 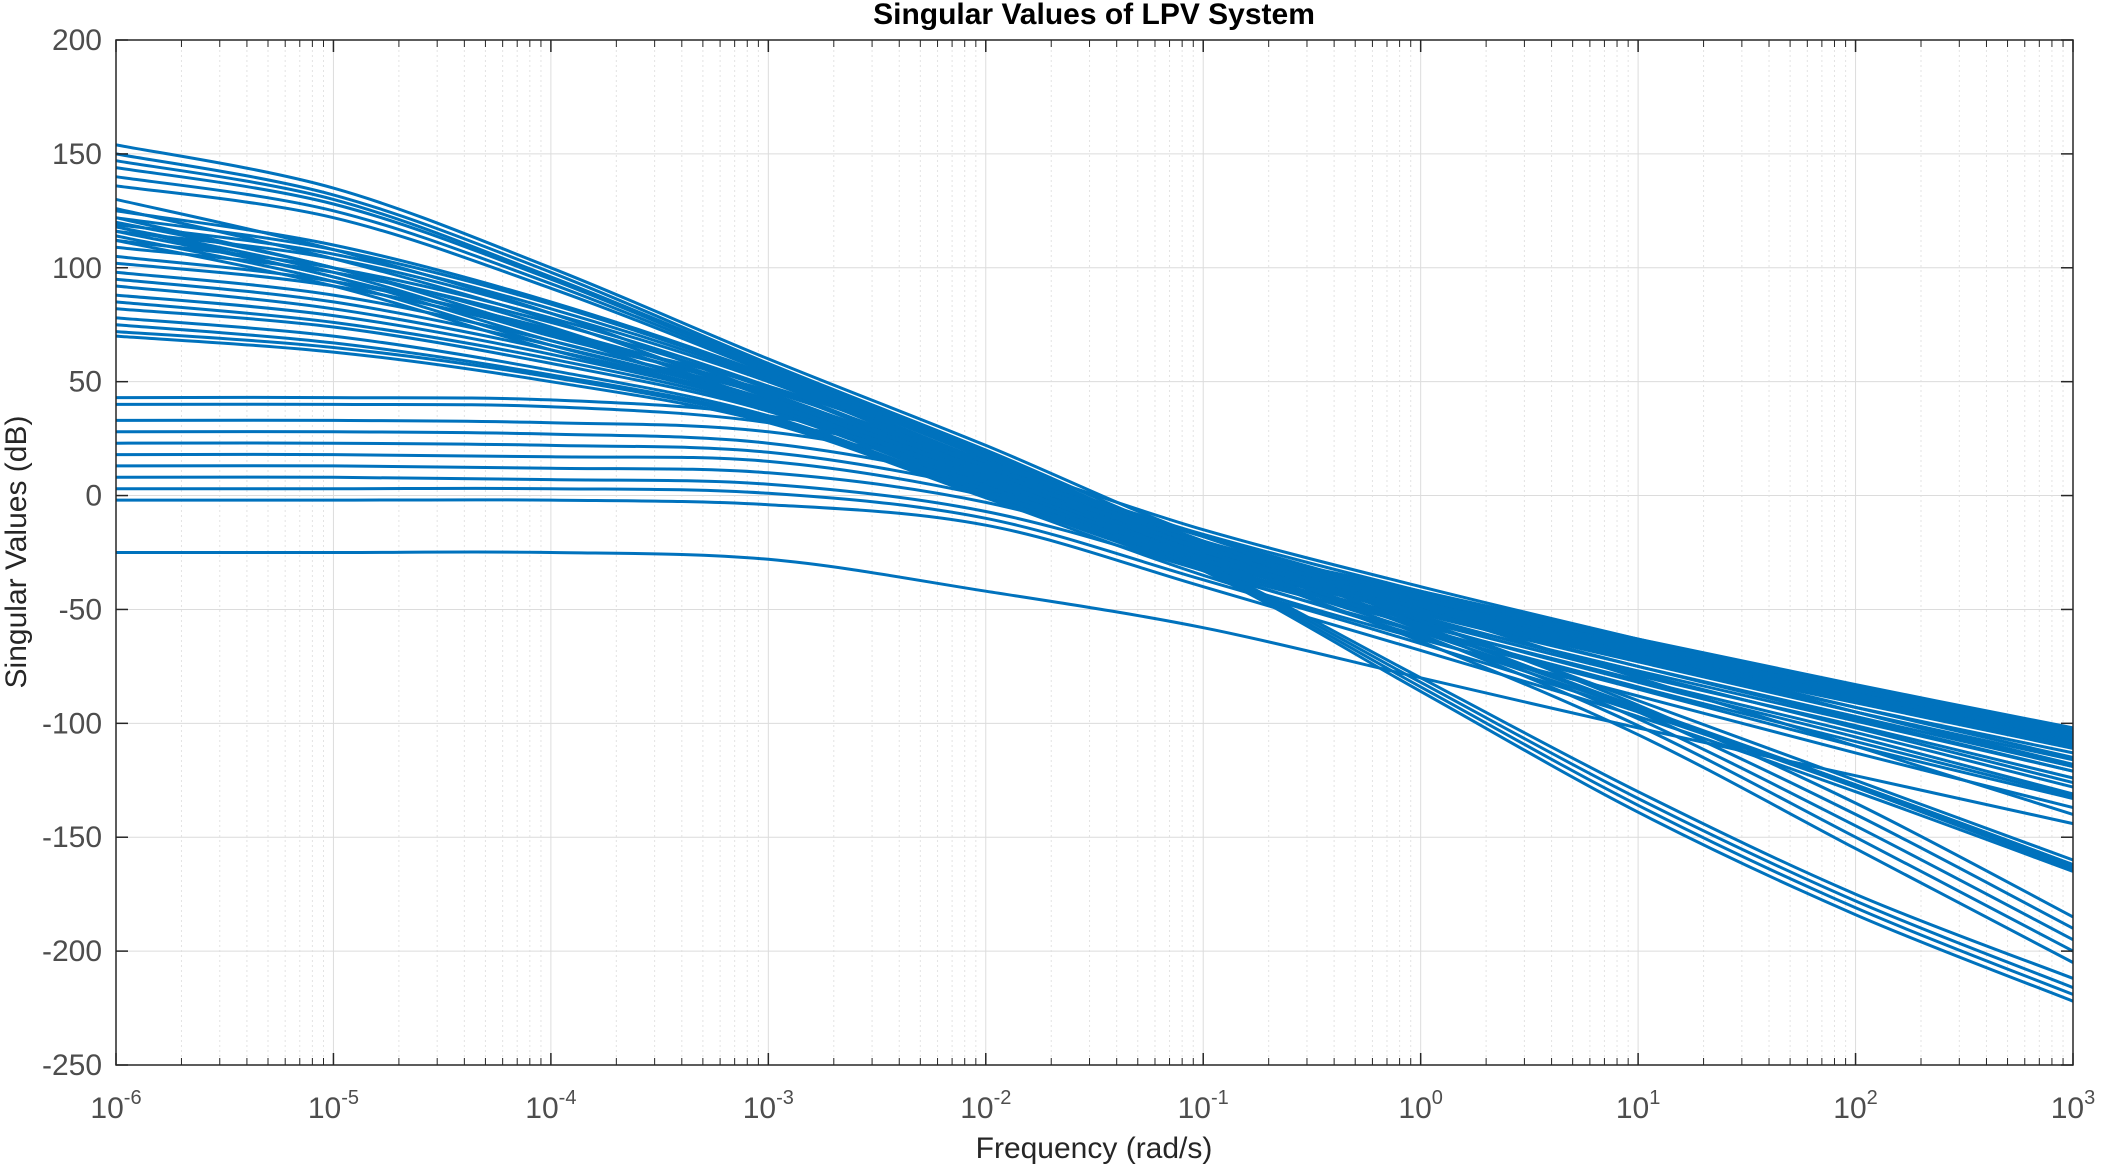 I want to click on chart-title: Singular Values of LPV System, so click(x=1094, y=15).